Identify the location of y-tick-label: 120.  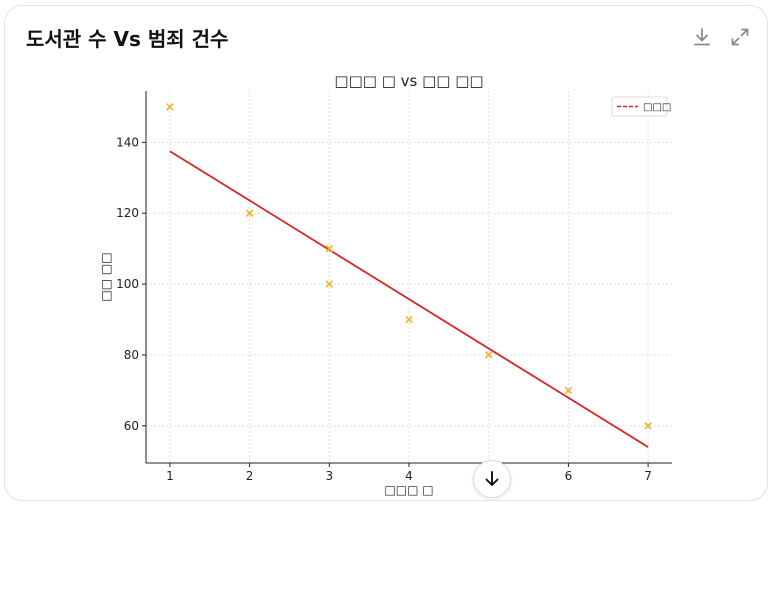
(127, 213).